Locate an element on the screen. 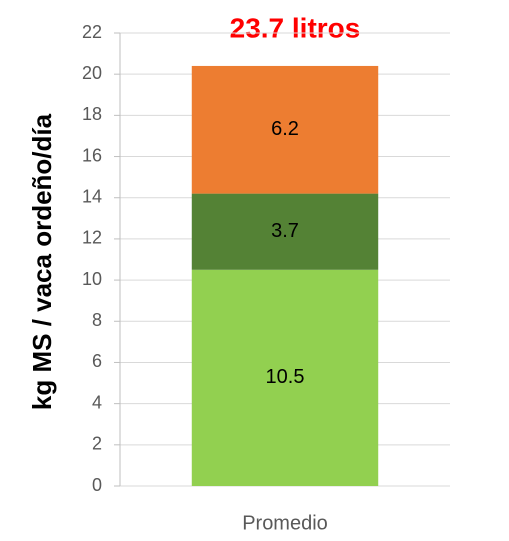 The width and height of the screenshot is (509, 541). data-label: 6.2 is located at coordinates (285, 129).